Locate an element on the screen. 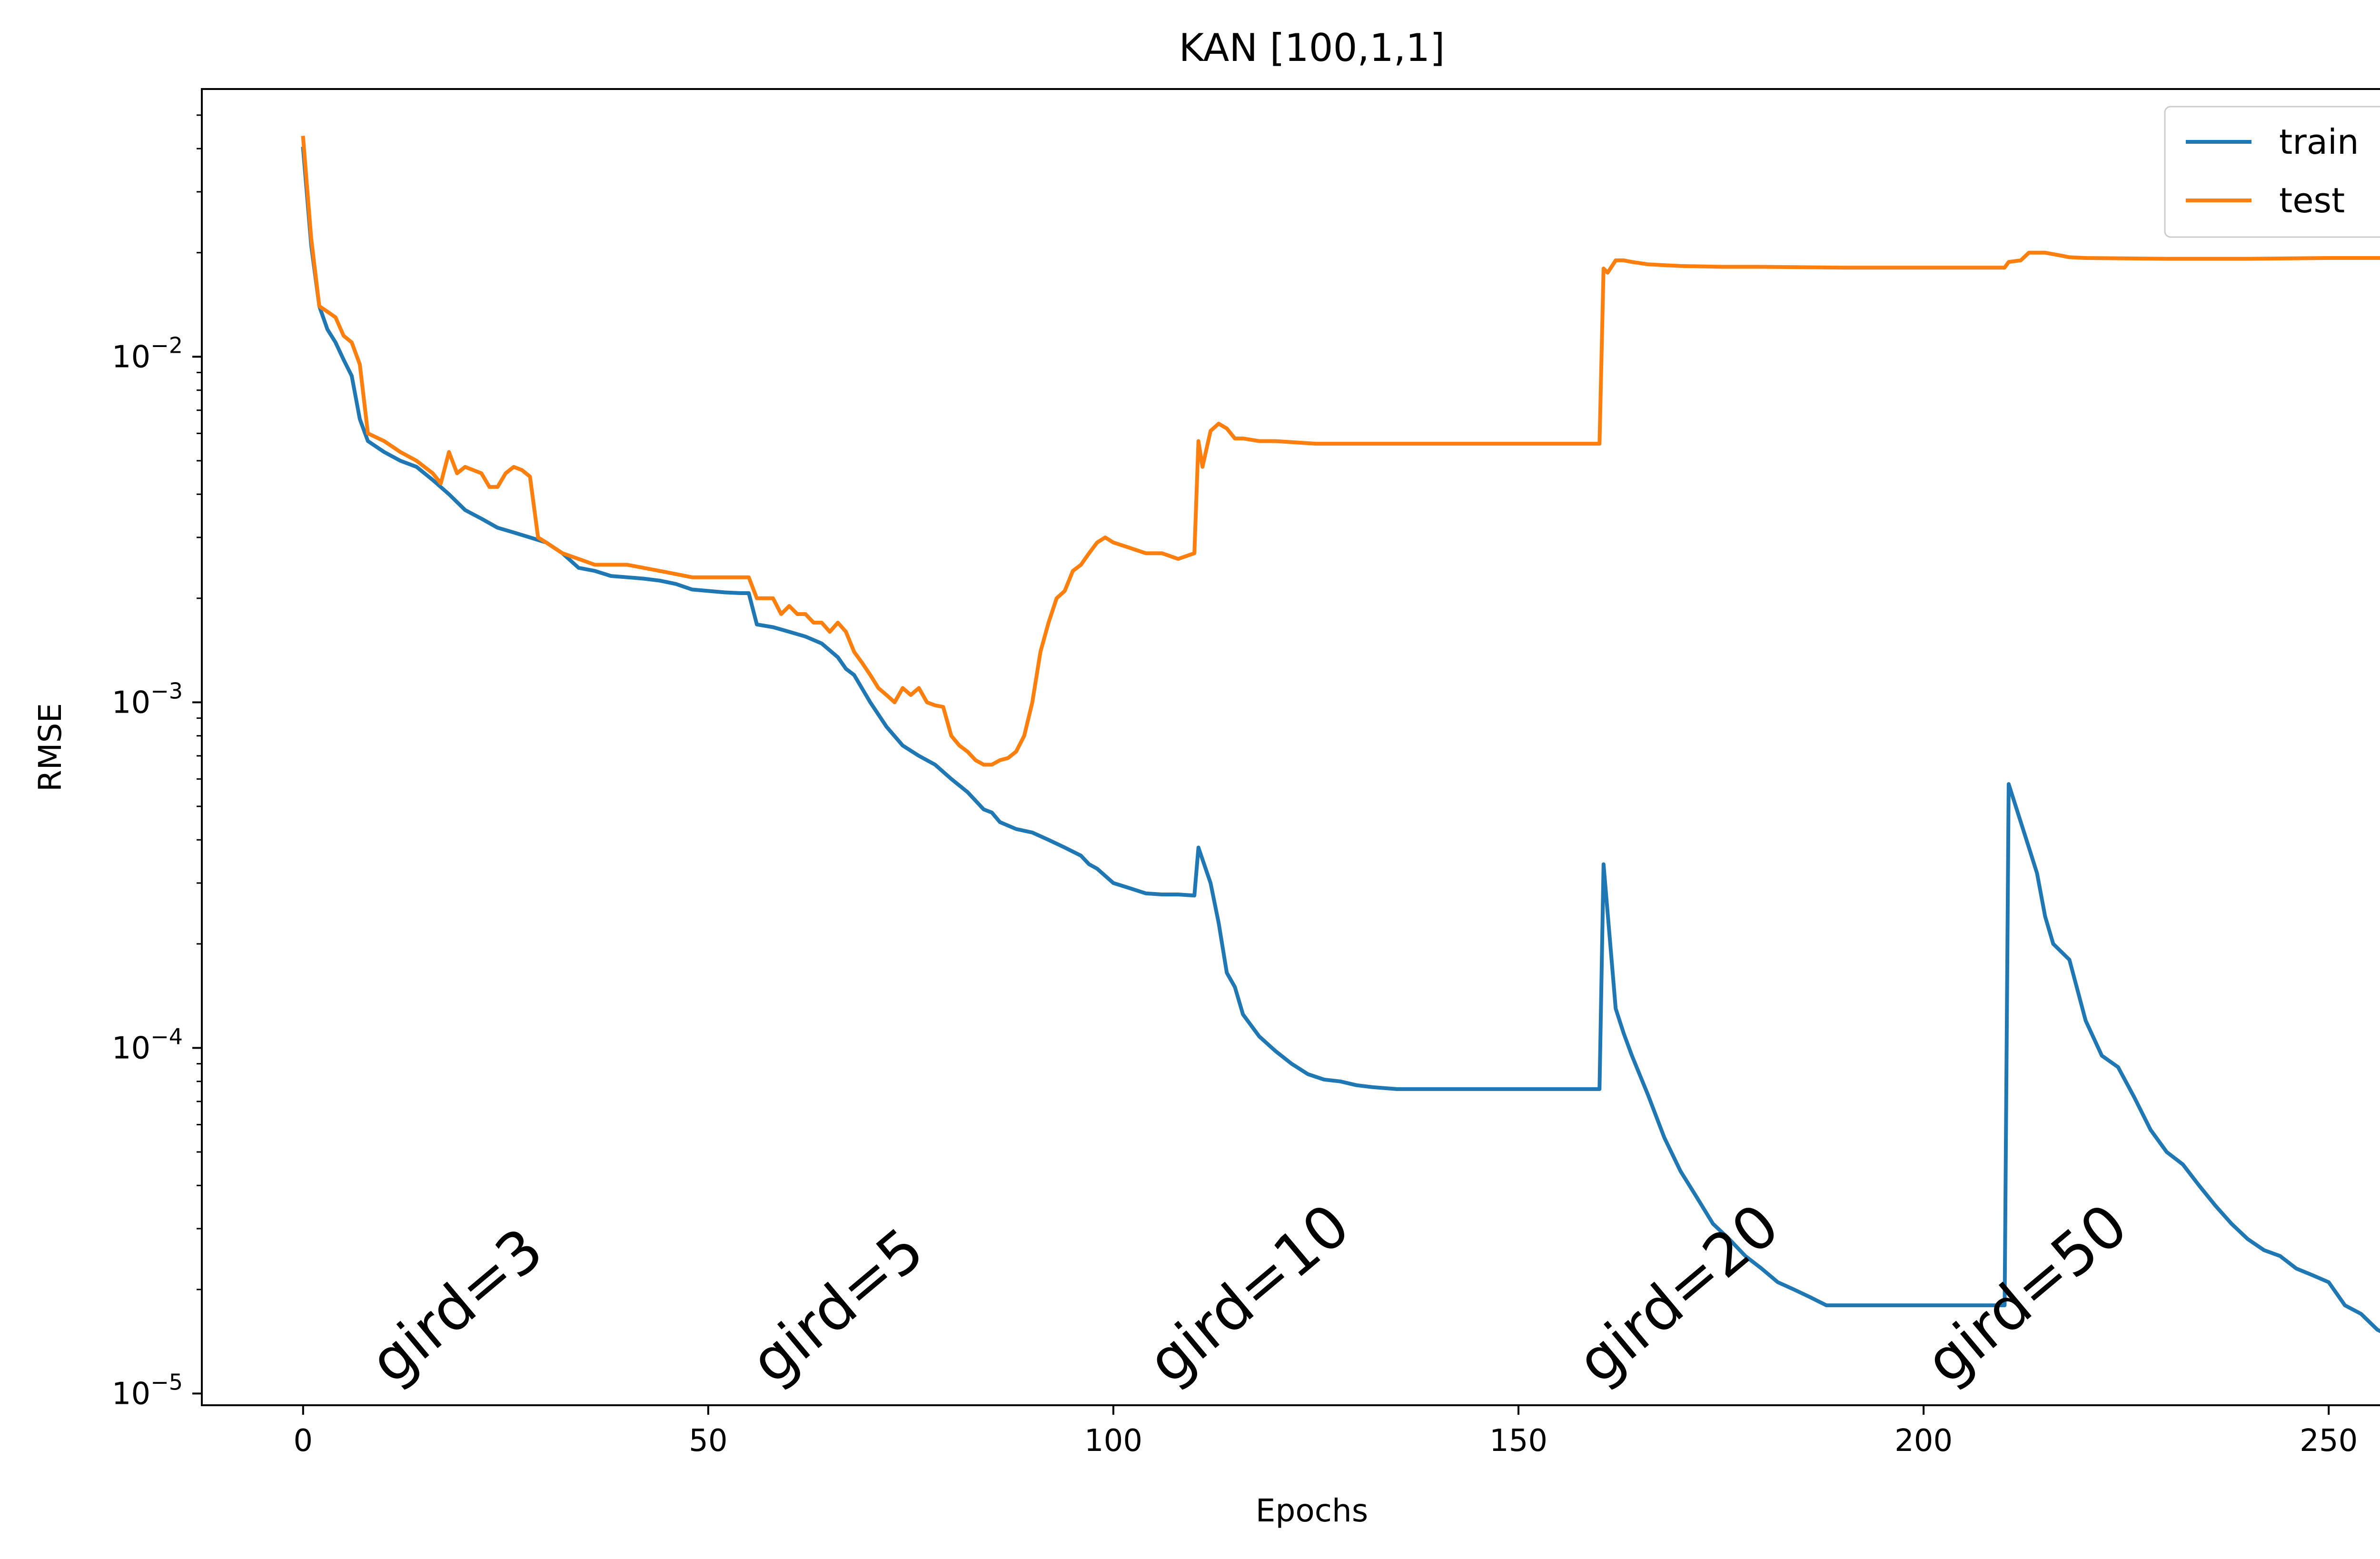  x-tick-label: 150 is located at coordinates (1518, 1441).